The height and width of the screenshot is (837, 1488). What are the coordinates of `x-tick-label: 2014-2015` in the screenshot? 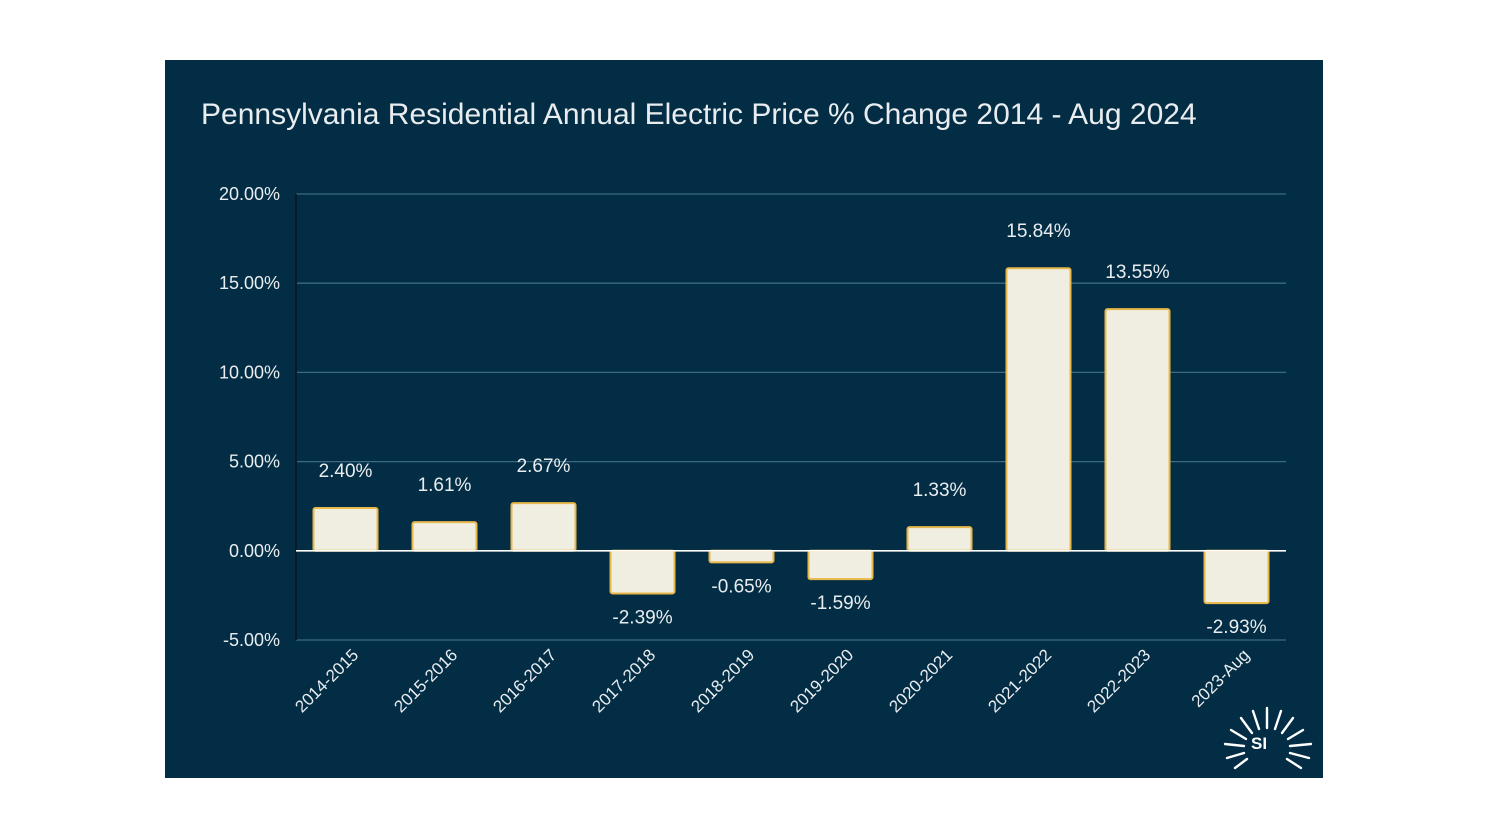 It's located at (326, 680).